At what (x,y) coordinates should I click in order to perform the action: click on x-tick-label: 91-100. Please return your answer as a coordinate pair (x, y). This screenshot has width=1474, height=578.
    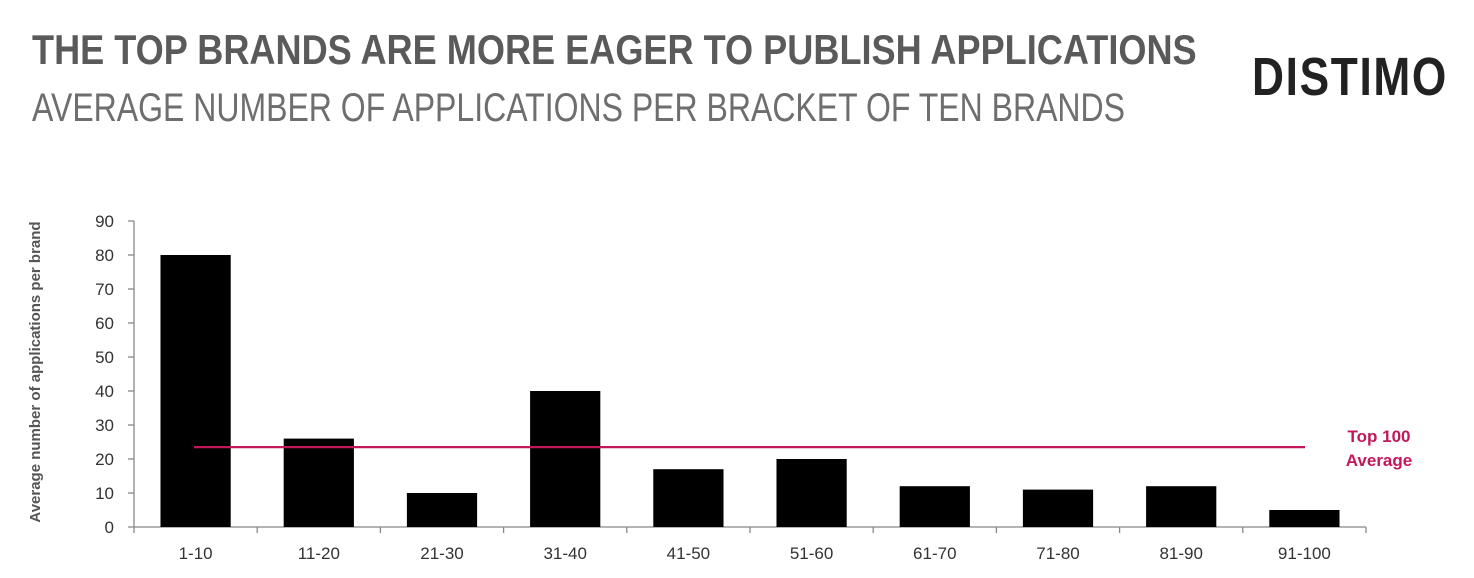
    Looking at the image, I should click on (1304, 553).